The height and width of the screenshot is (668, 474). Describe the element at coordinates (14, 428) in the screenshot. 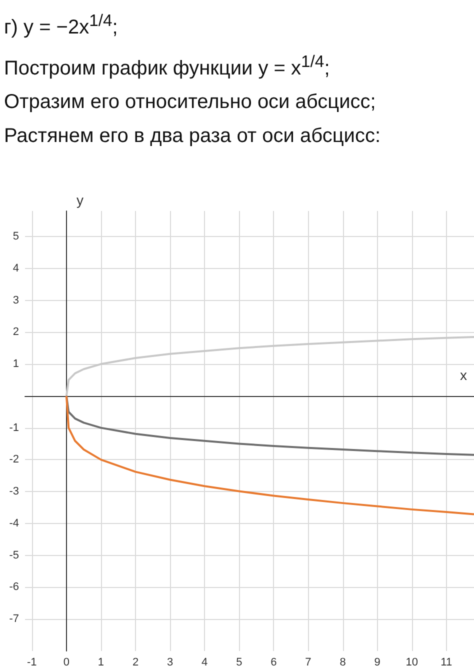

I see `y-tick-label: -1` at that location.